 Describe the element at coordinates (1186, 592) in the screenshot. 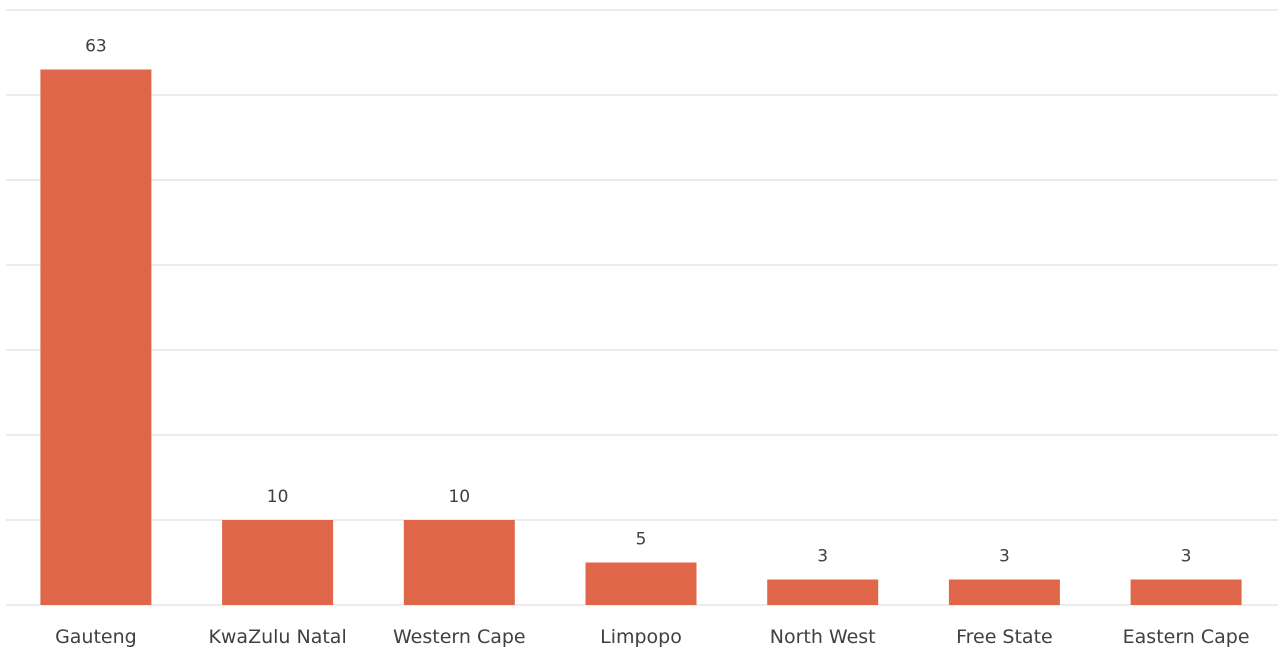

I see `bar-eastern-cape` at that location.